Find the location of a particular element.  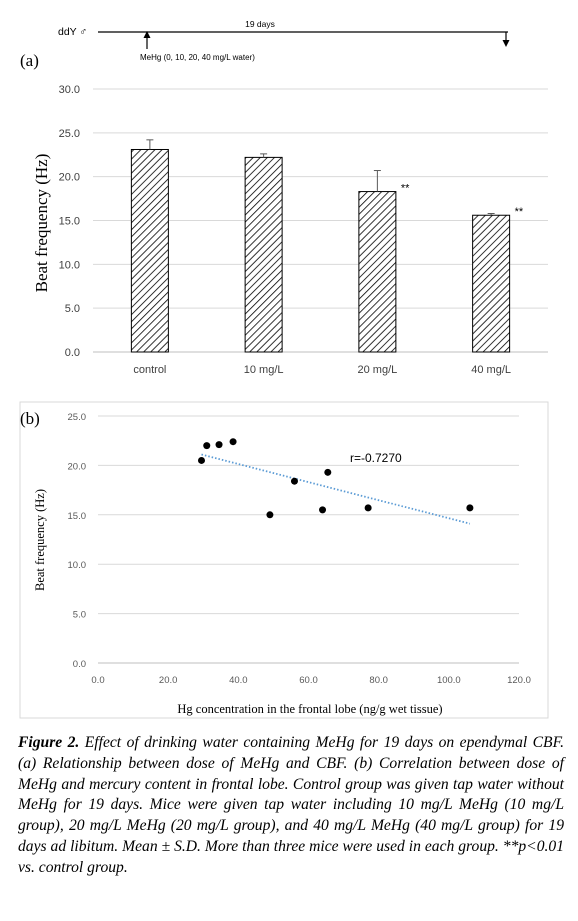

scatter-x-tick-label: 120.0 is located at coordinates (519, 680).